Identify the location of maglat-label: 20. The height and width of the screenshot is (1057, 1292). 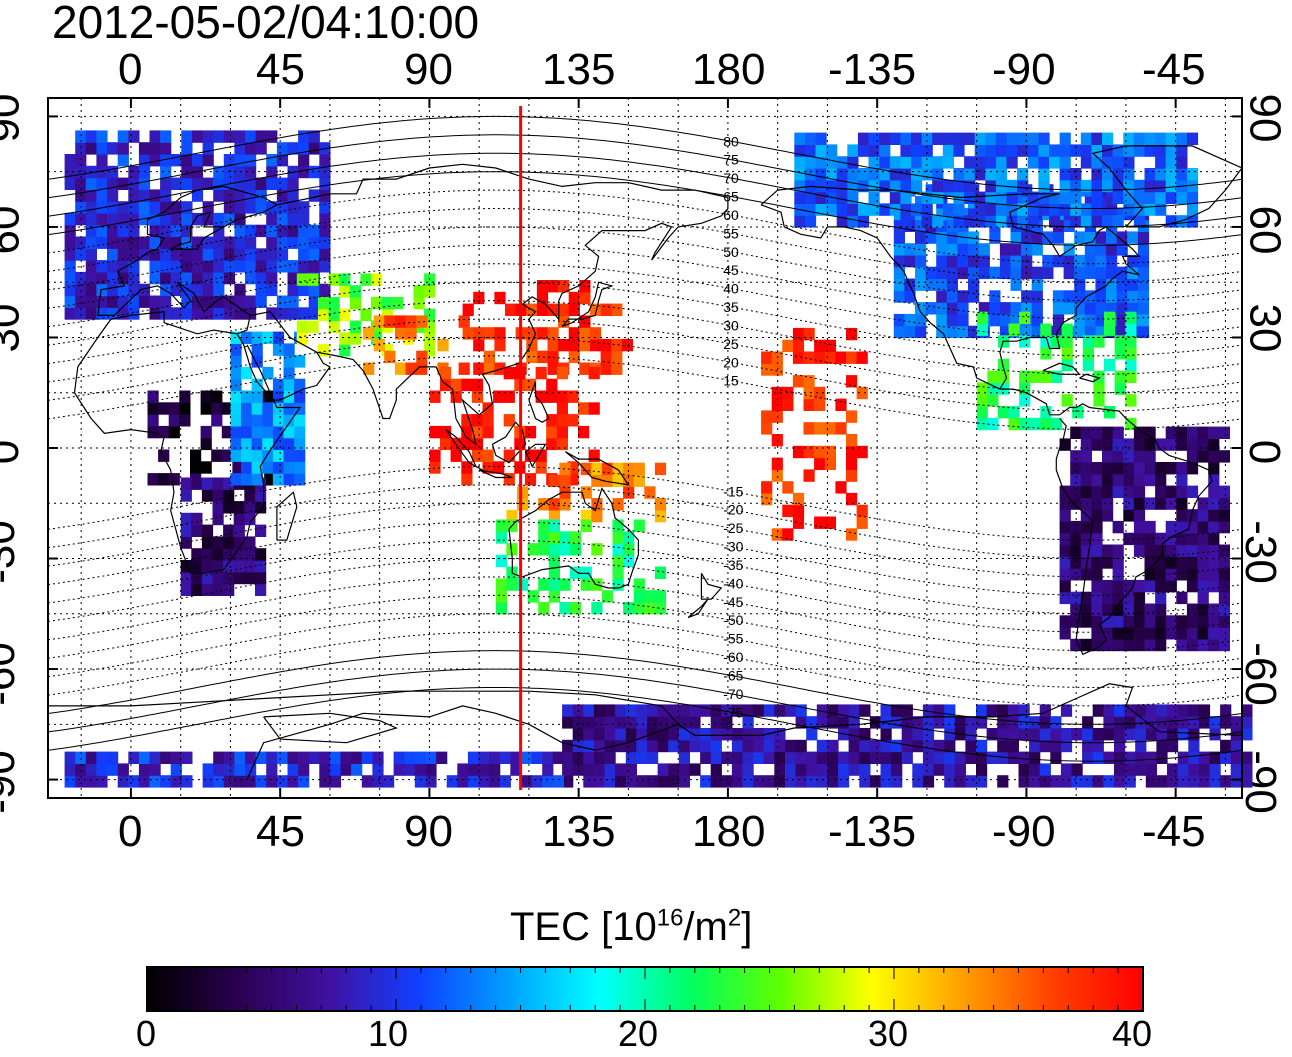
(731, 362).